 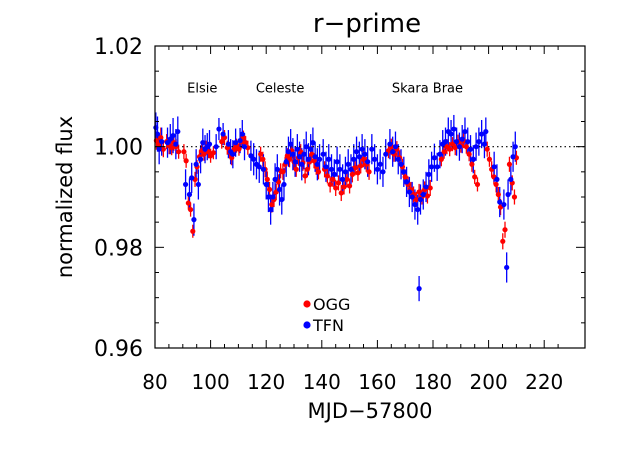 What do you see at coordinates (307, 304) in the screenshot?
I see `legend-marker-ogg` at bounding box center [307, 304].